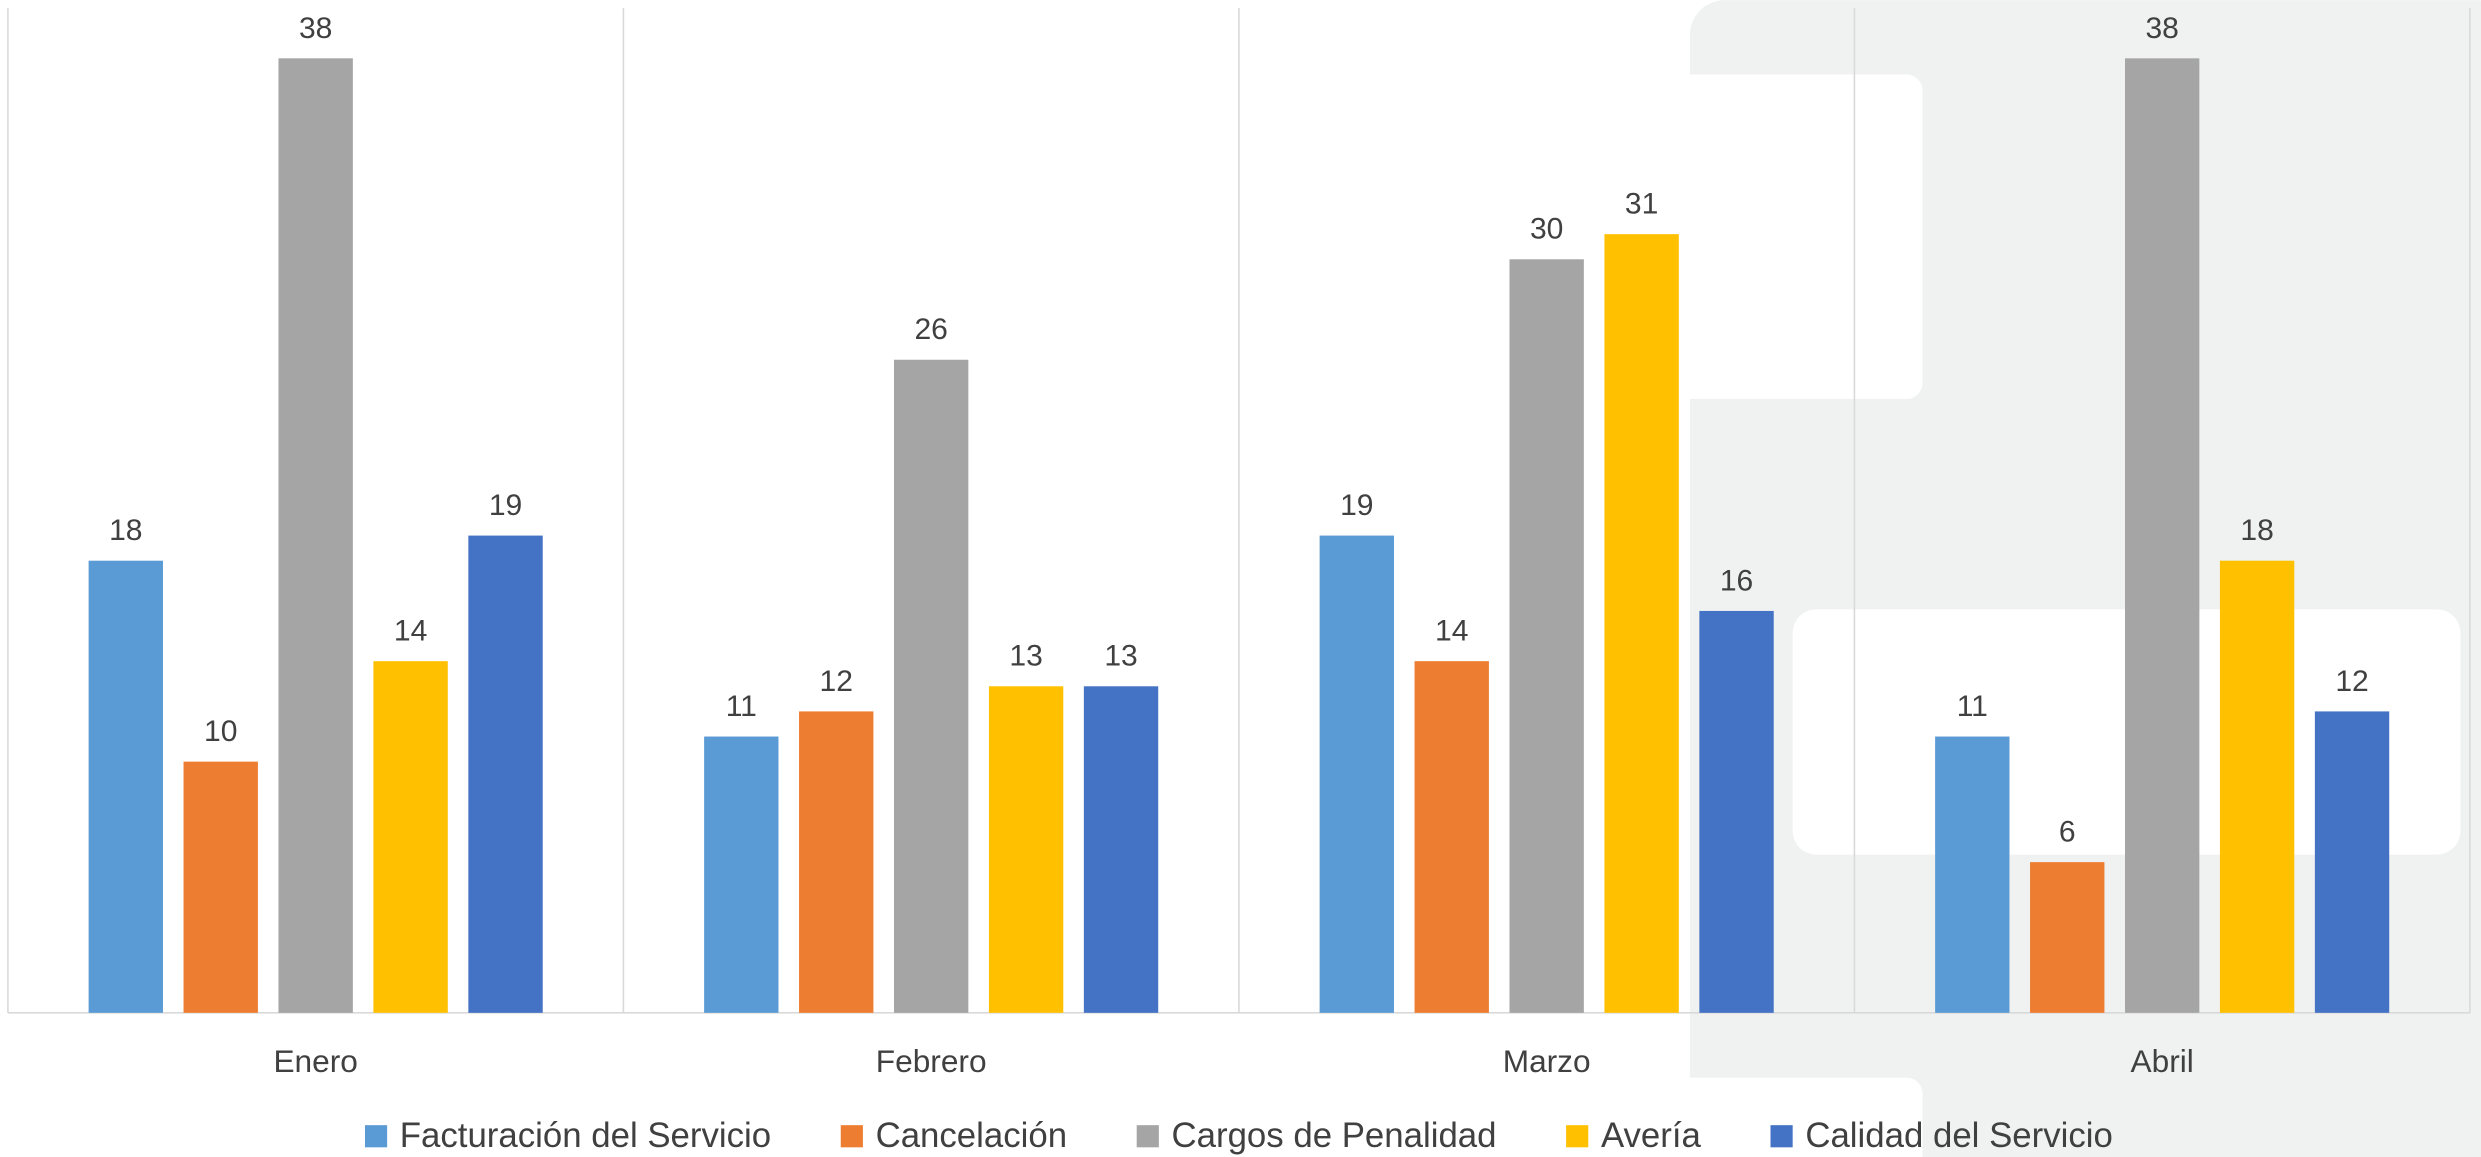 Image resolution: width=2481 pixels, height=1157 pixels. What do you see at coordinates (315, 1061) in the screenshot?
I see `x-tick-label: Enero` at bounding box center [315, 1061].